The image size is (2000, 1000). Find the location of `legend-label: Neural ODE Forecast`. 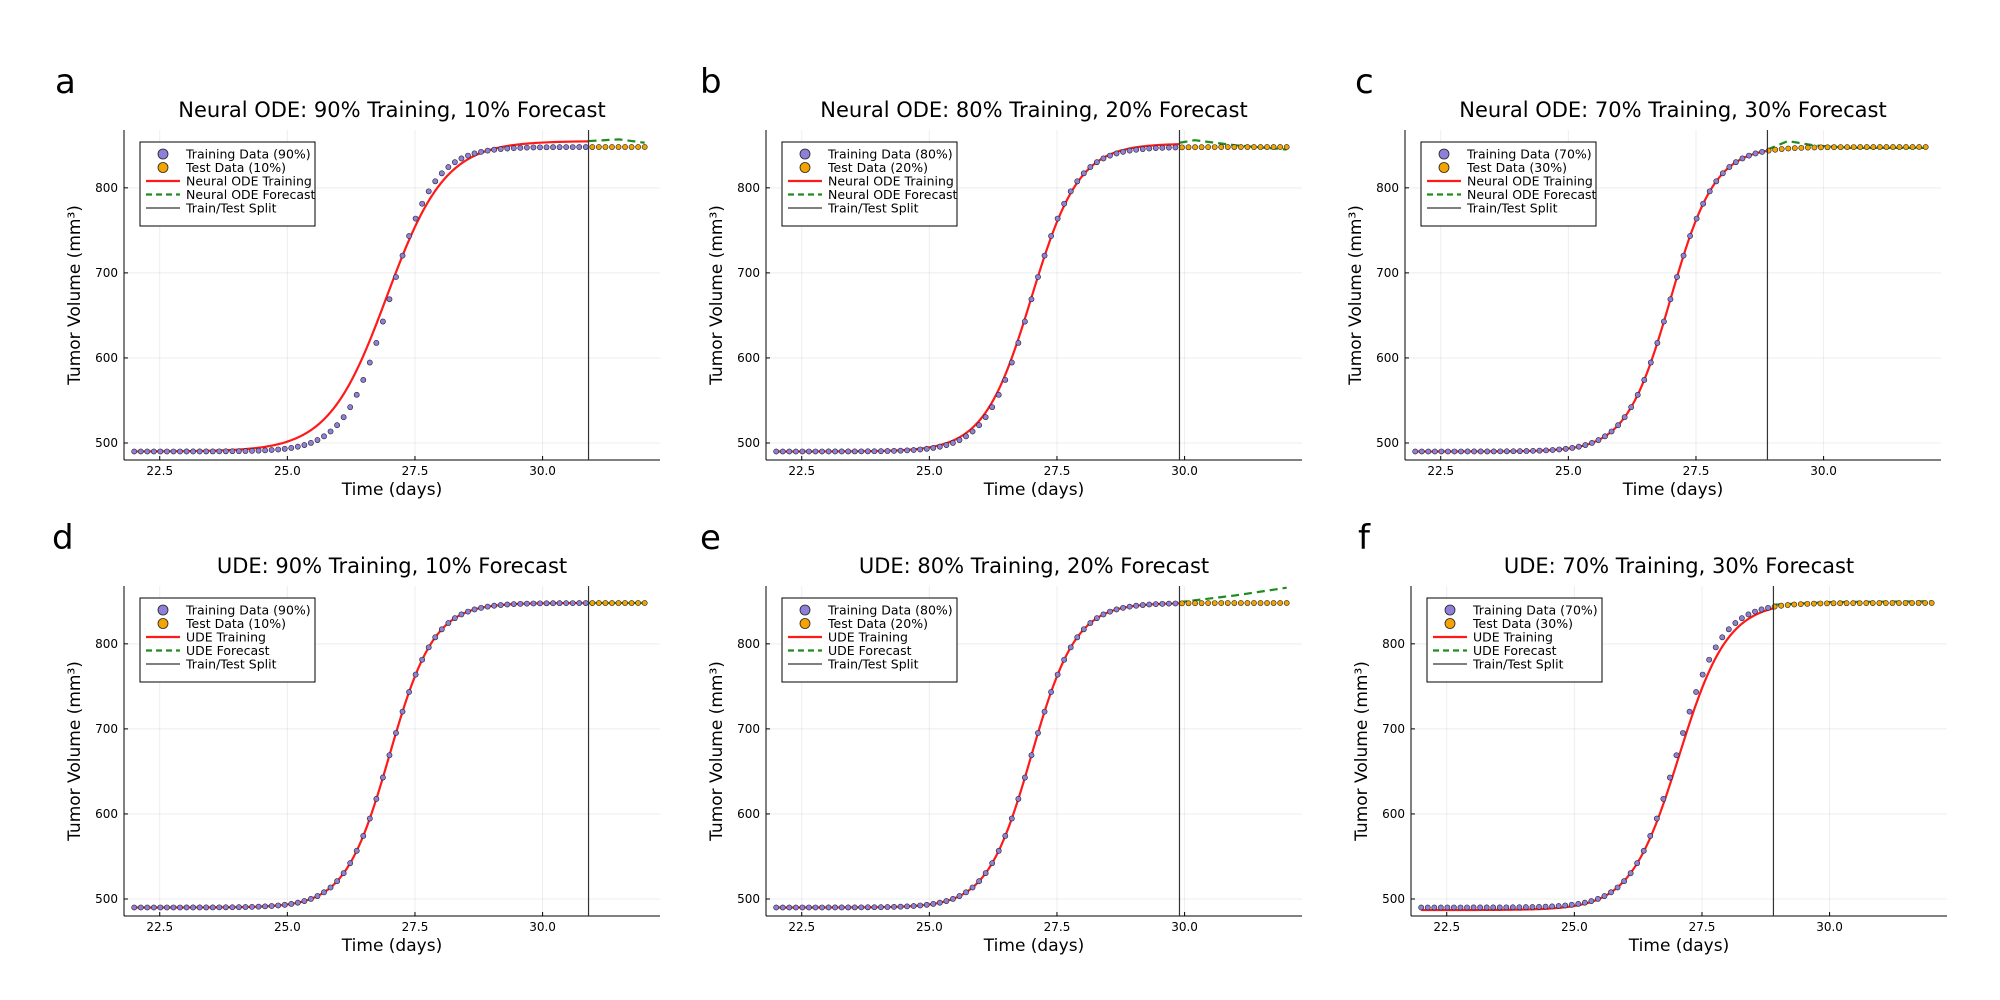

legend-label: Neural ODE Forecast is located at coordinates (893, 194).